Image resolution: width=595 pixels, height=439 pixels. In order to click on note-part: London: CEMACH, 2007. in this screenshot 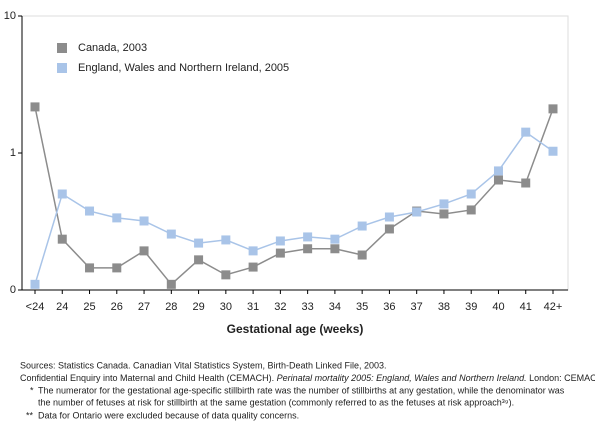, I will do `click(561, 378)`.